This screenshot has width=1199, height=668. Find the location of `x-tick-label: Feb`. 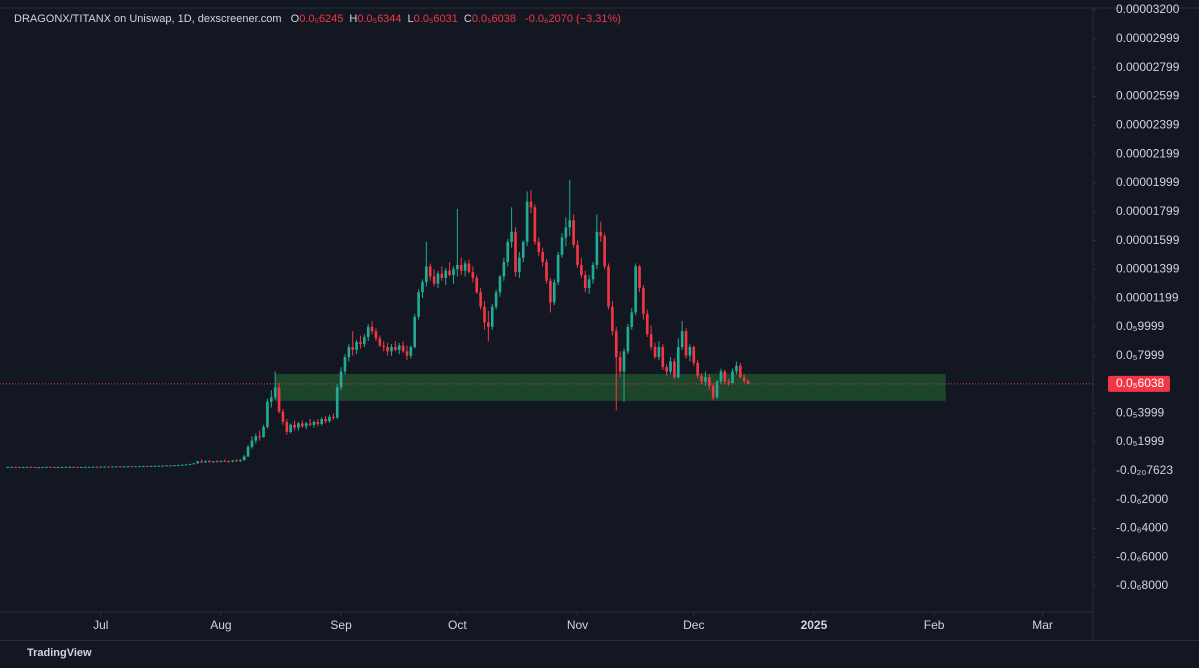

x-tick-label: Feb is located at coordinates (934, 625).